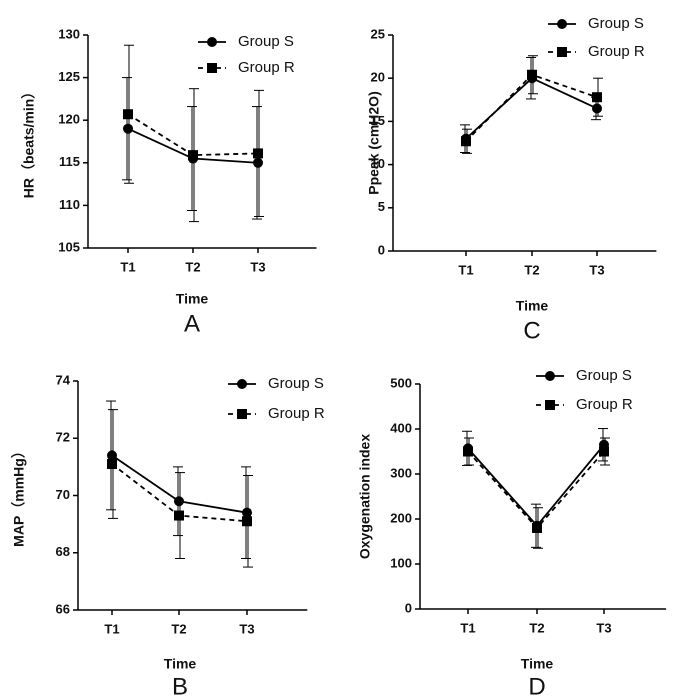 The height and width of the screenshot is (700, 700). What do you see at coordinates (401, 562) in the screenshot?
I see `y-tick-label: 100` at bounding box center [401, 562].